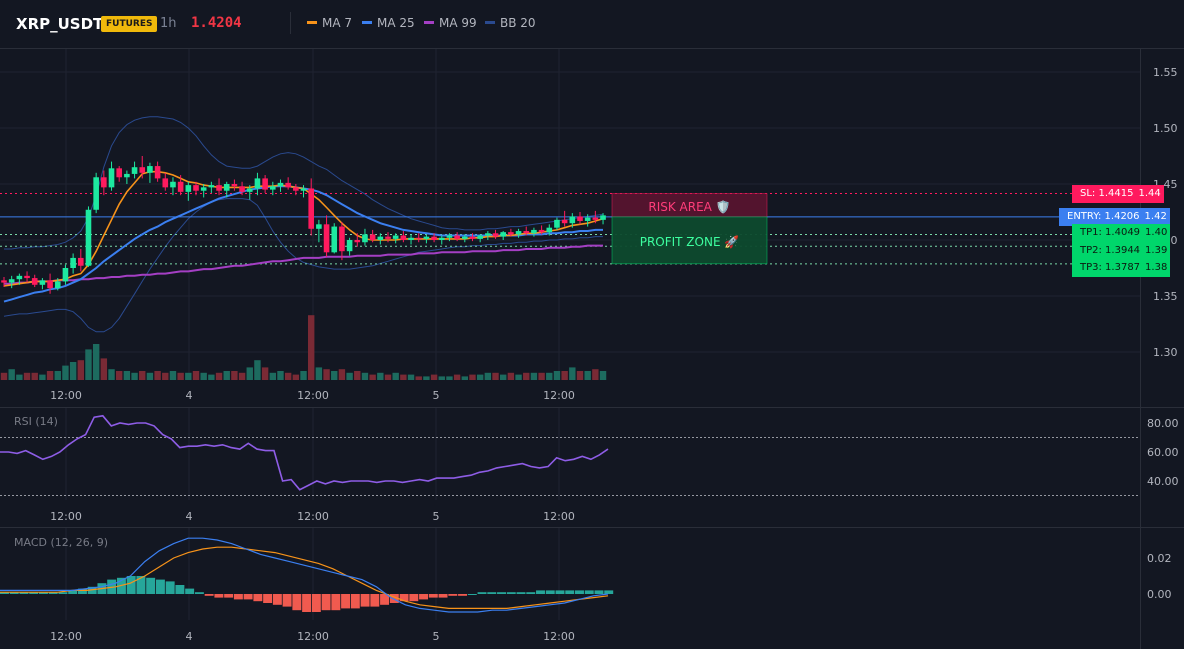  I want to click on macd-signal-line, so click(304, 578).